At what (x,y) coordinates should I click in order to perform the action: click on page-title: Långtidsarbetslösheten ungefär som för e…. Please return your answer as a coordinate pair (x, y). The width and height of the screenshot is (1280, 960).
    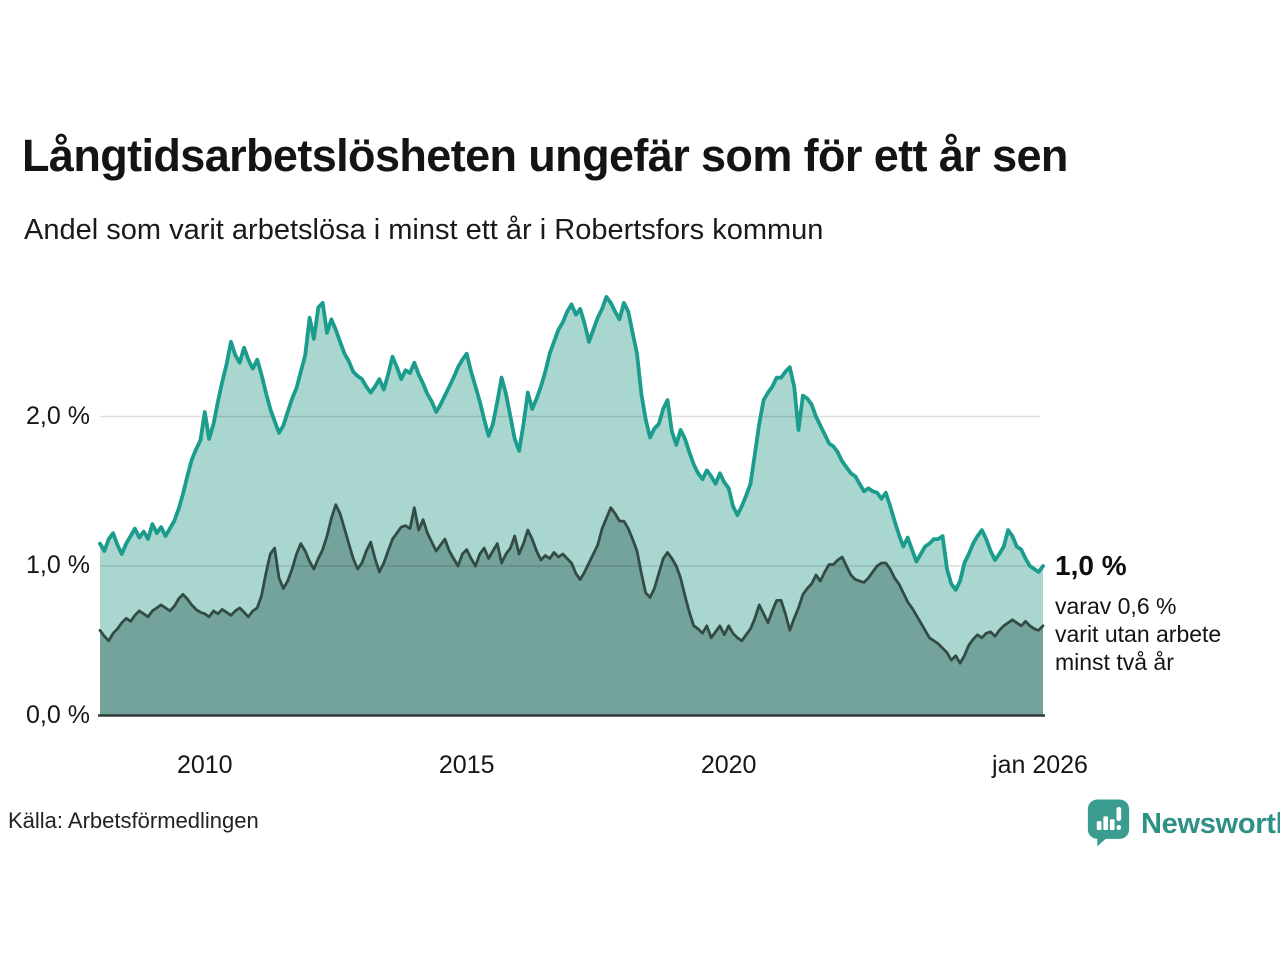
    Looking at the image, I should click on (545, 155).